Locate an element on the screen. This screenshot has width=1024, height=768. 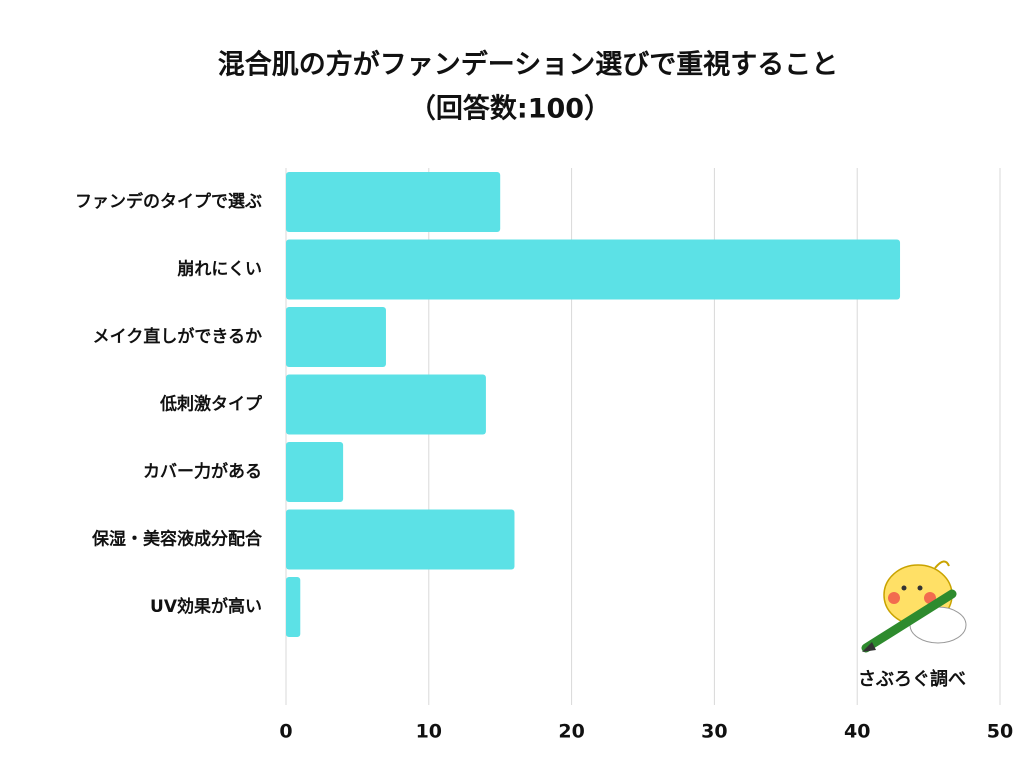
x-tick-label: 20 is located at coordinates (571, 732).